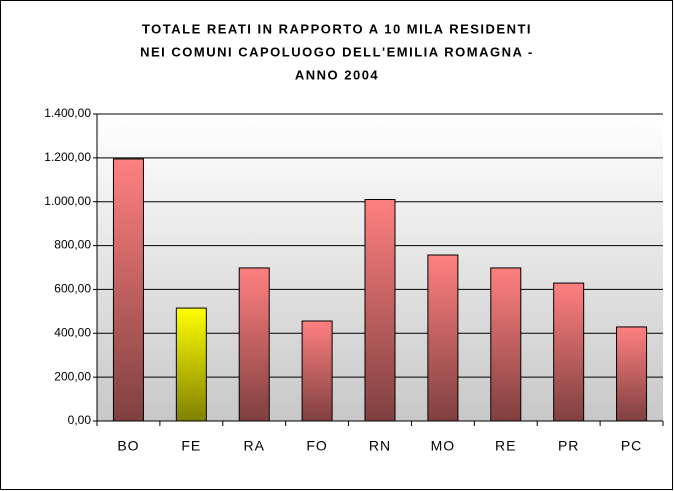 This screenshot has width=674, height=491. What do you see at coordinates (631, 446) in the screenshot?
I see `x-tick-label: PC` at bounding box center [631, 446].